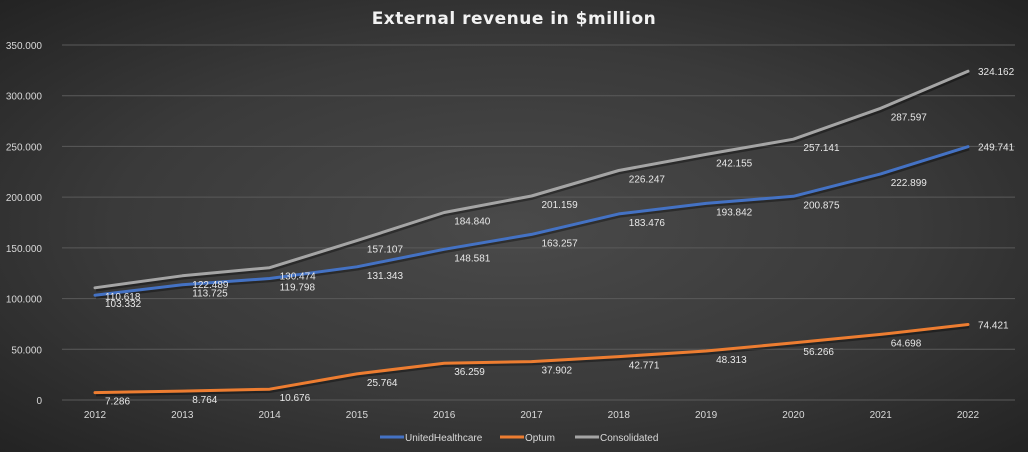  Describe the element at coordinates (560, 205) in the screenshot. I see `data-label: 201.159` at that location.